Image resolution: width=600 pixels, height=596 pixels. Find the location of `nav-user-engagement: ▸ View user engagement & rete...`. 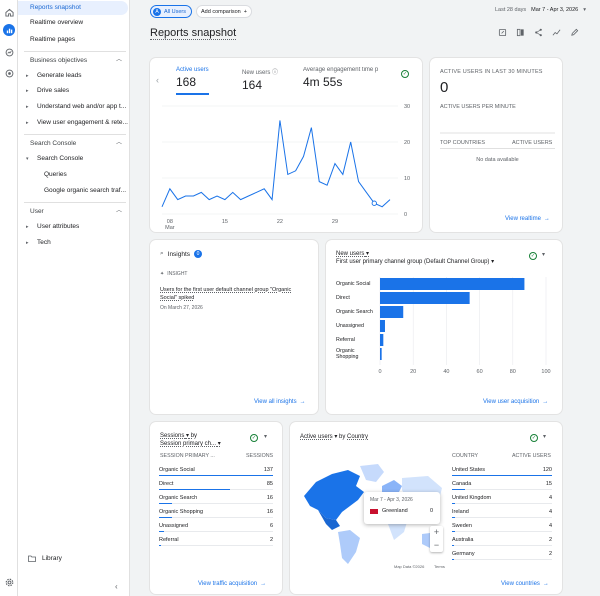

nav-user-engagement: ▸ View user engagement & rete... is located at coordinates (74, 123).